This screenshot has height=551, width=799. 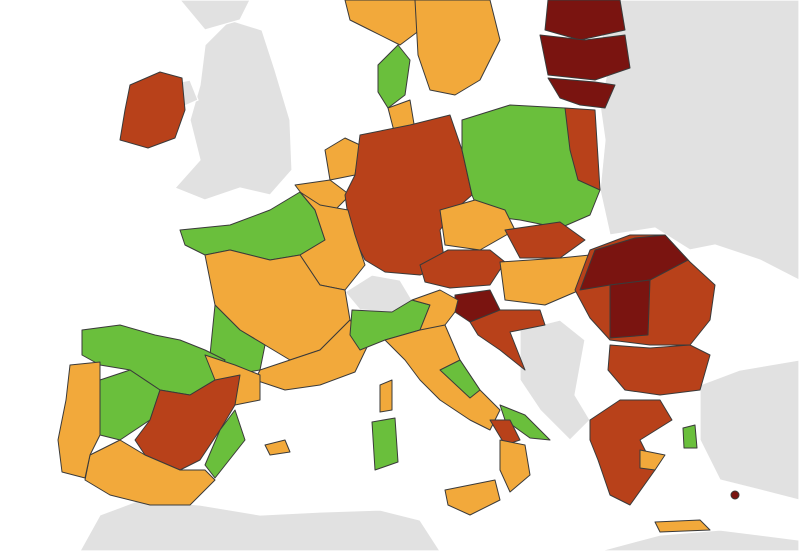 What do you see at coordinates (531, 166) in the screenshot?
I see `region-poland` at bounding box center [531, 166].